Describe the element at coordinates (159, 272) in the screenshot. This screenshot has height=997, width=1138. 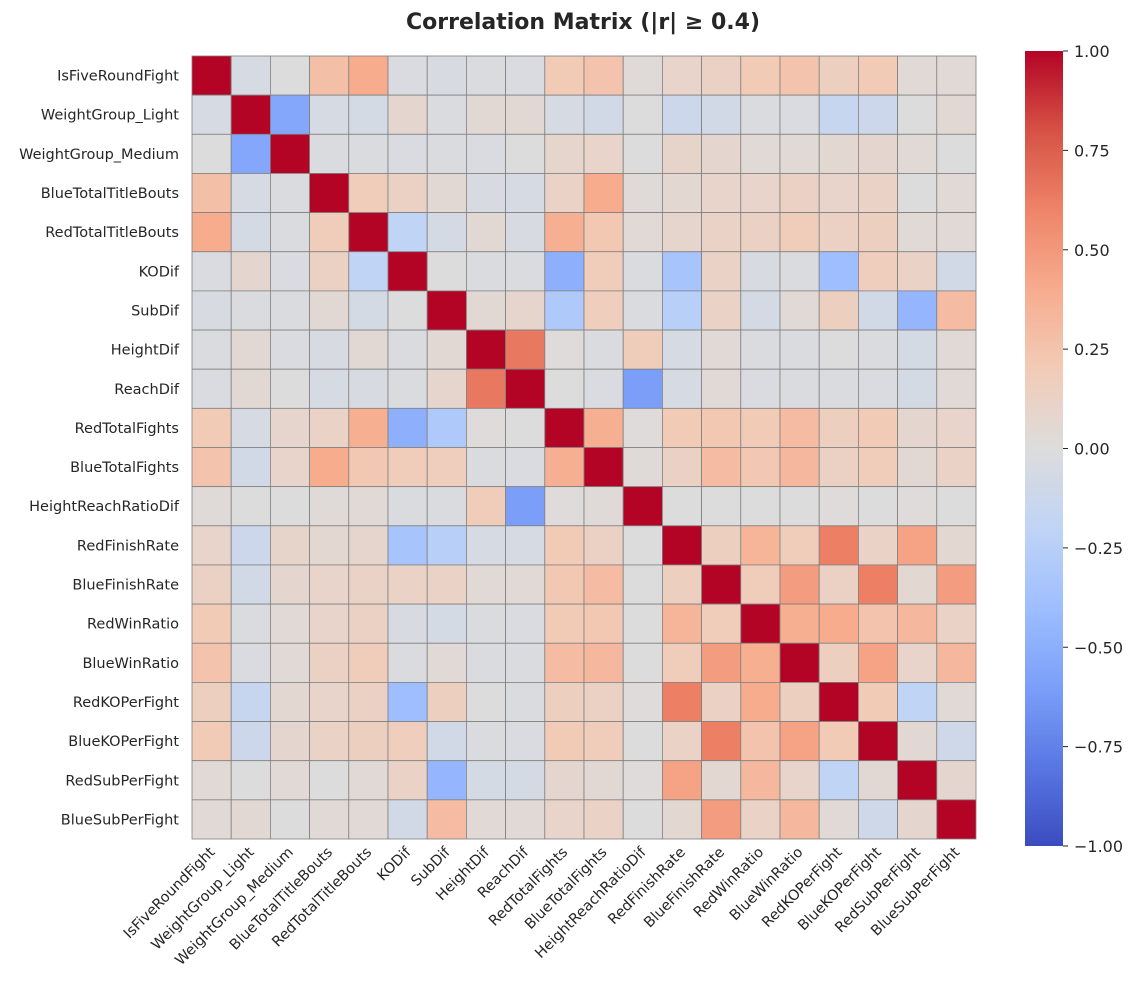
I see `y-tick-label: KODif` at that location.